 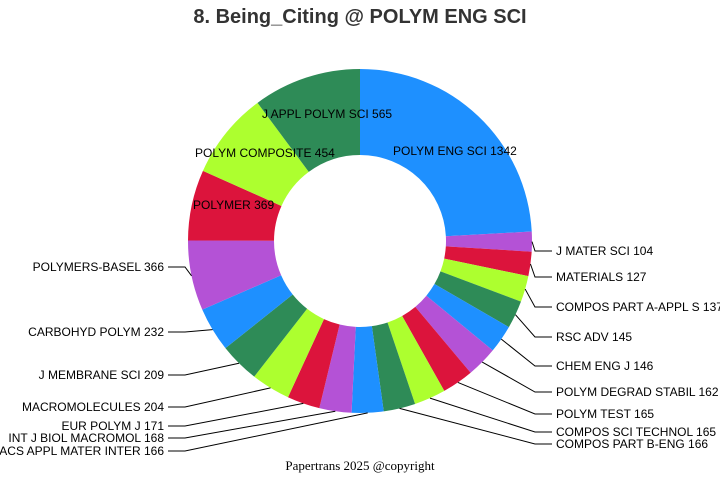 I want to click on slice-polymer, so click(x=235, y=205).